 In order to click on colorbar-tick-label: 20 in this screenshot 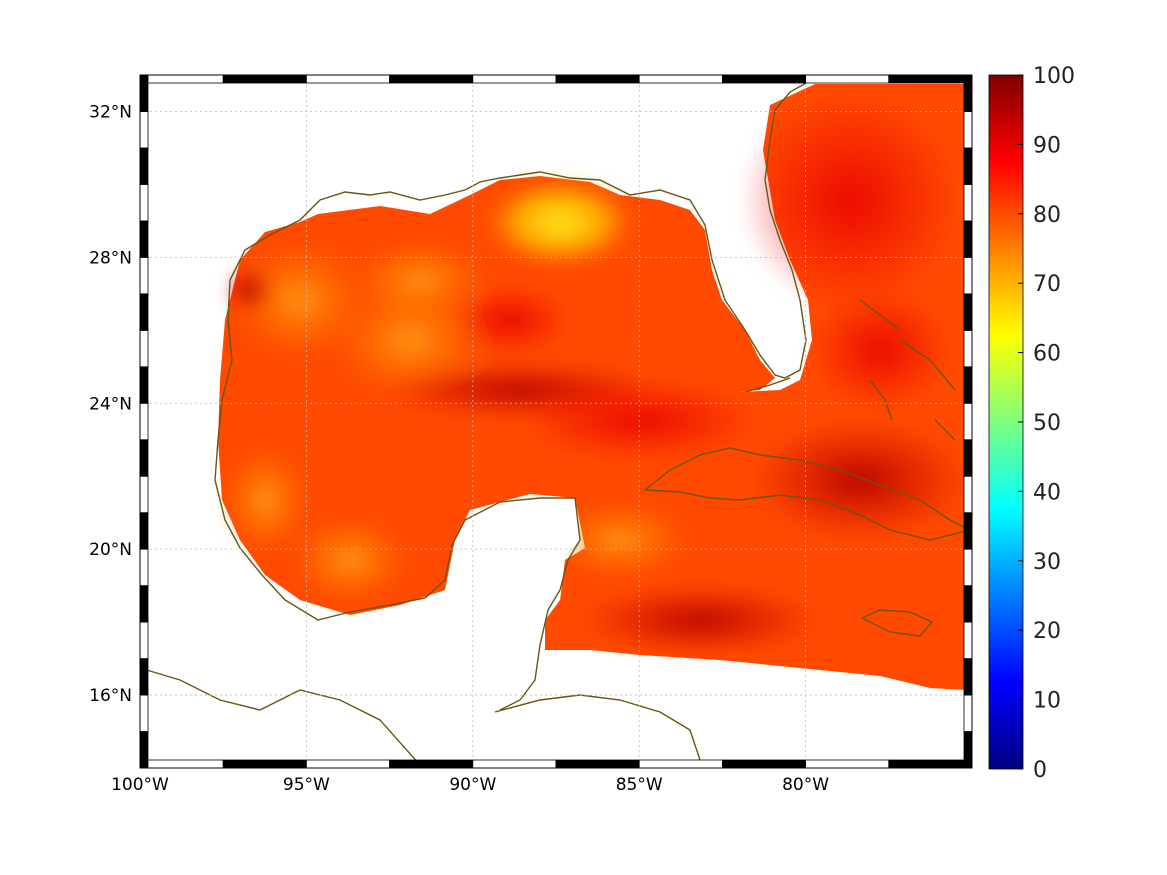, I will do `click(1047, 631)`.